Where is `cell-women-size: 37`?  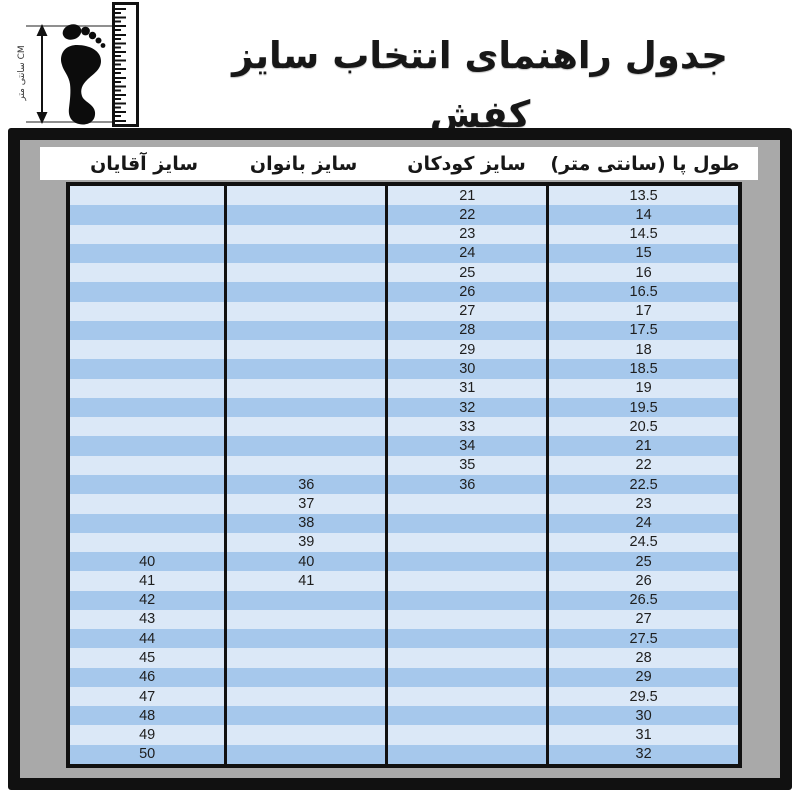
cell-women-size: 37 is located at coordinates (304, 504).